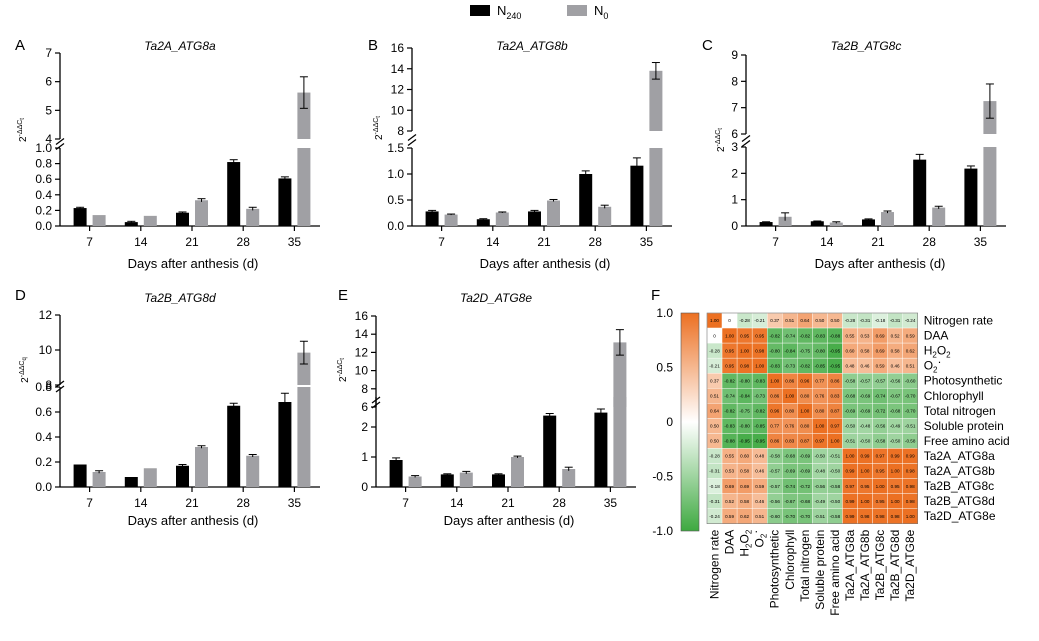  Describe the element at coordinates (662, 531) in the screenshot. I see `colorbar-tick-label: -1.0` at that location.